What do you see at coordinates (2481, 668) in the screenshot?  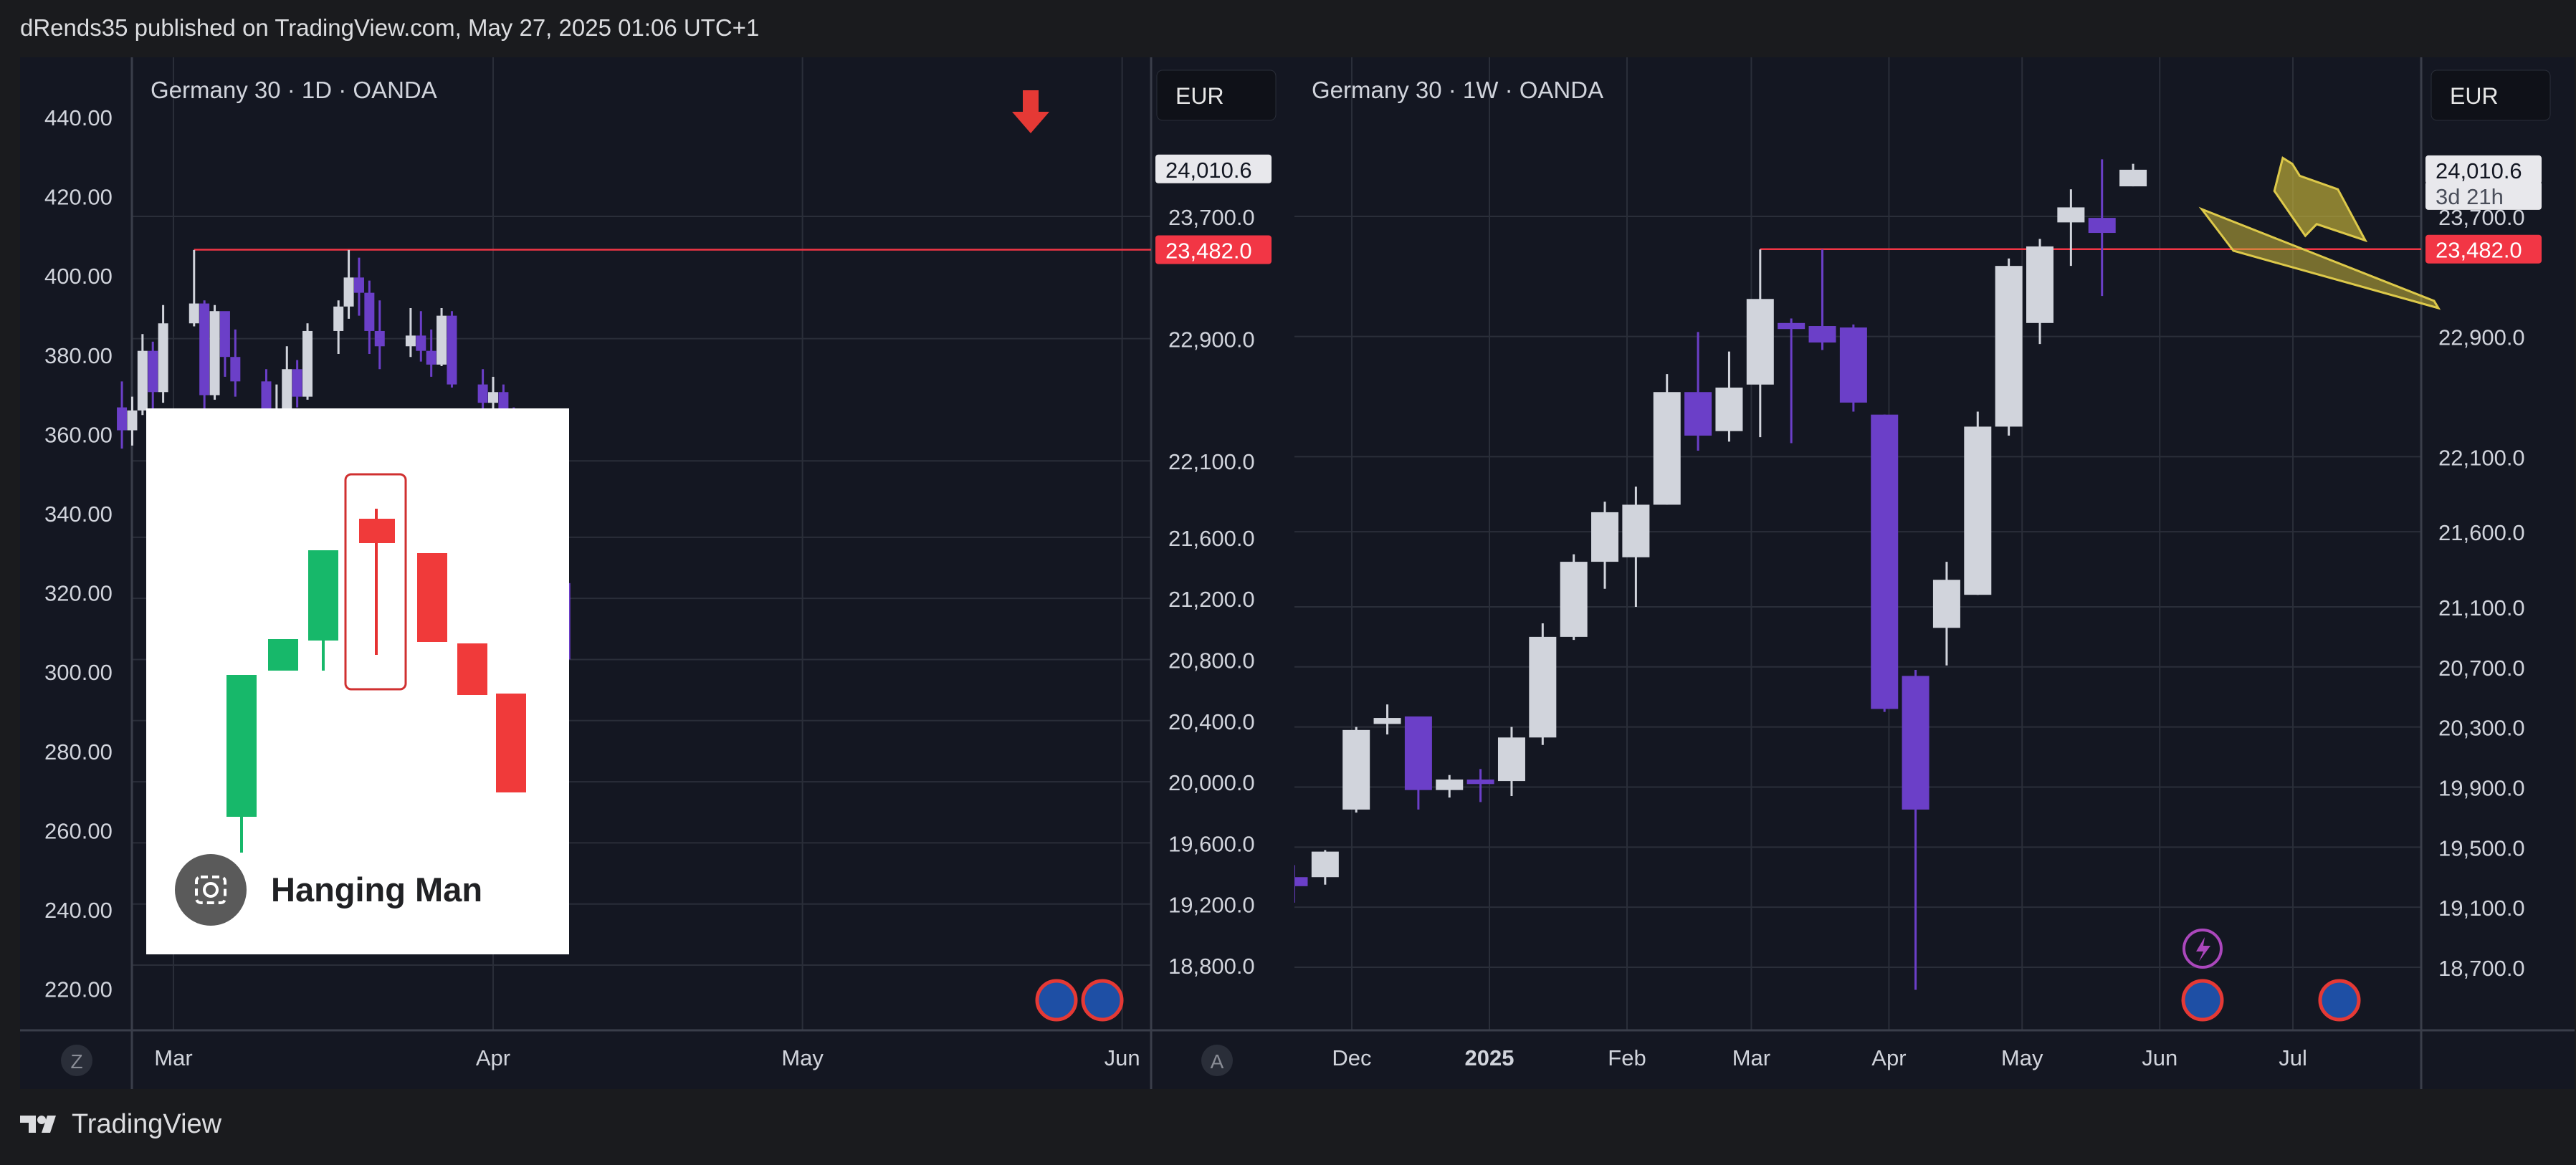 I see `price-tick-label: 20,700.0` at bounding box center [2481, 668].